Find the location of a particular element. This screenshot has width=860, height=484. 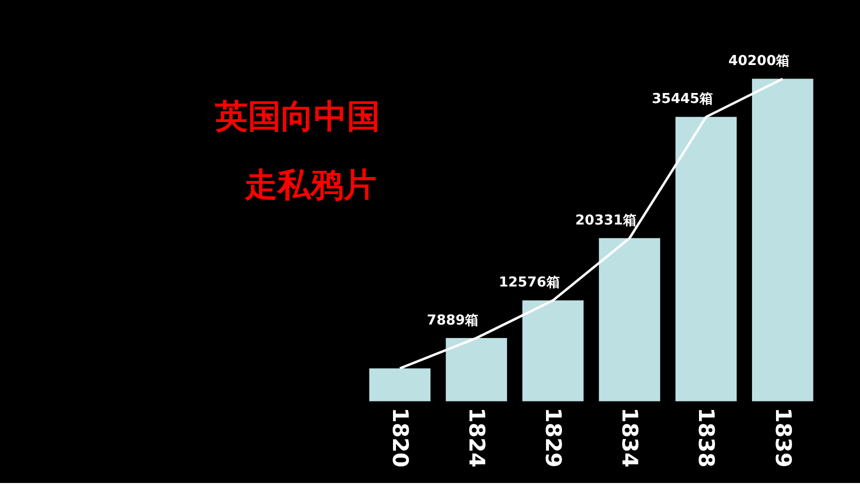

text: 英国向中国走私鸦片 is located at coordinates (297, 150).